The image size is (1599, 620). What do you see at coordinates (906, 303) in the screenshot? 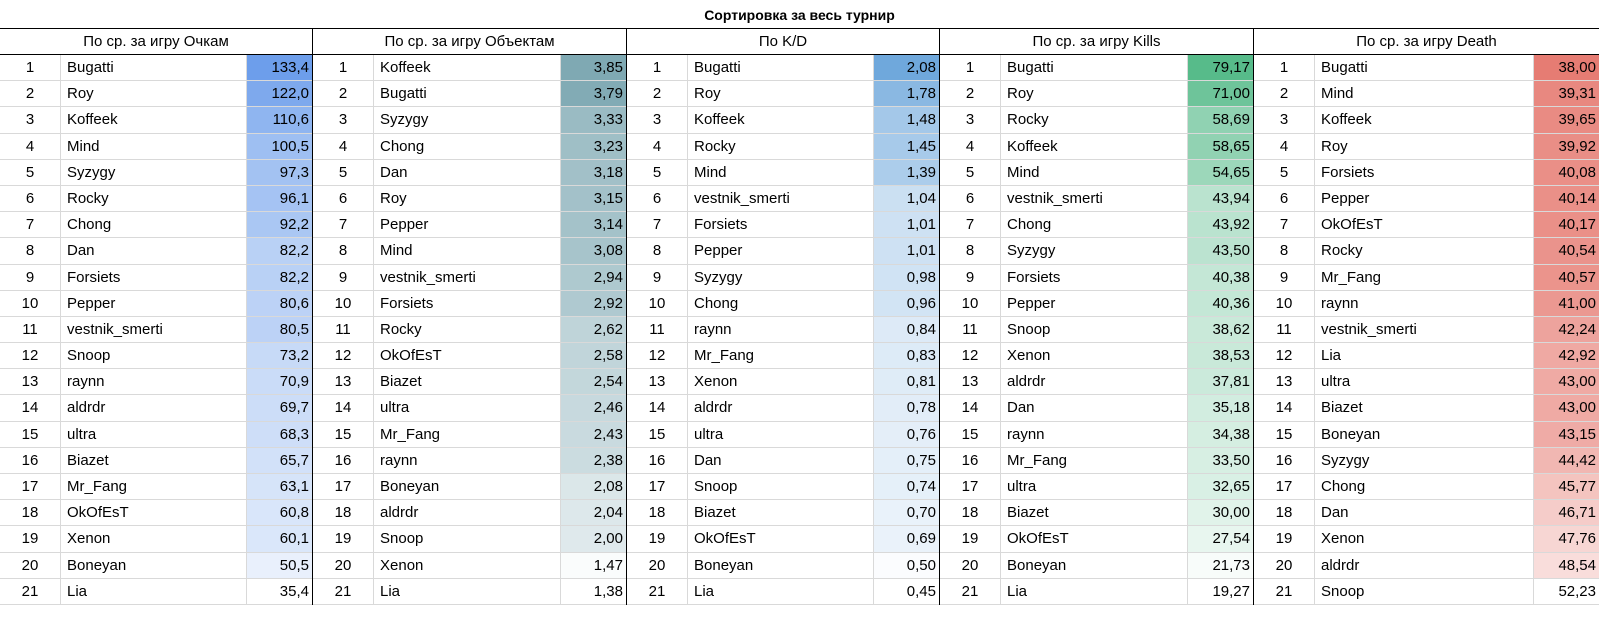
I see `value-cell: 0,96` at bounding box center [906, 303].